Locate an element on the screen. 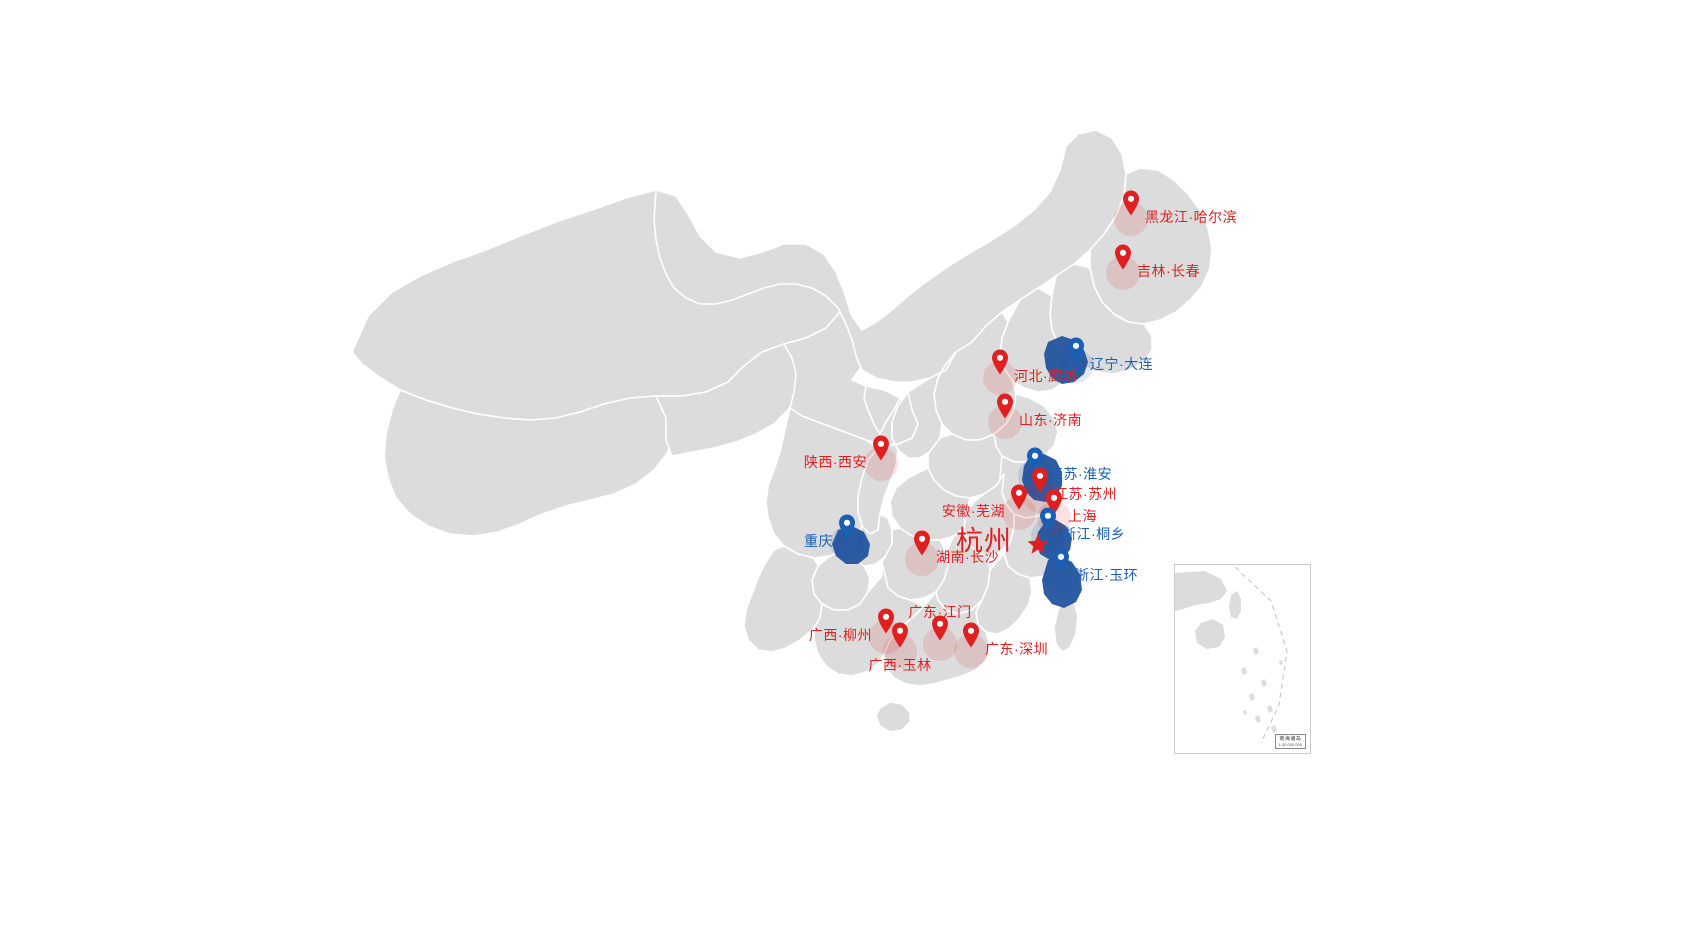 The width and height of the screenshot is (1700, 933). marker-label: 吉林·长春 is located at coordinates (1169, 271).